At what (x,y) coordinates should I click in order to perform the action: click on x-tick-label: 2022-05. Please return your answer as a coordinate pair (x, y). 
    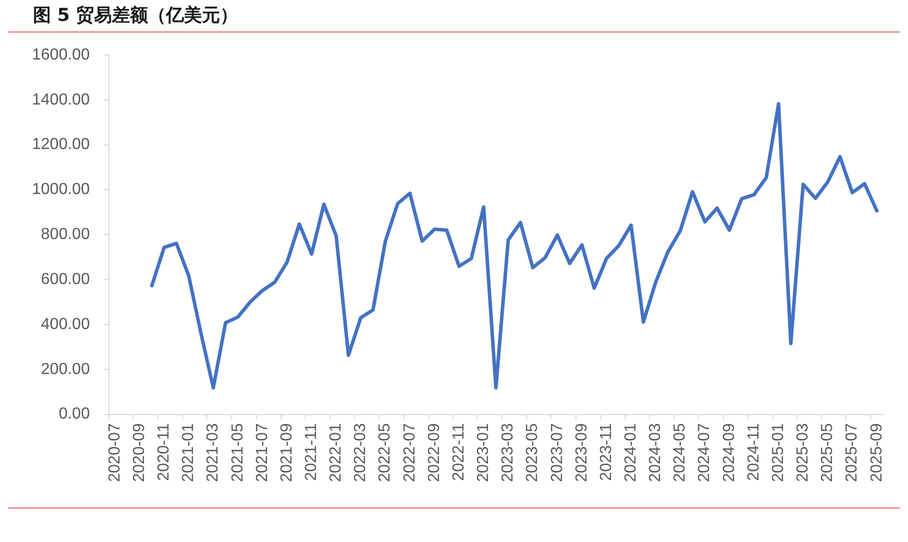
    Looking at the image, I should click on (385, 452).